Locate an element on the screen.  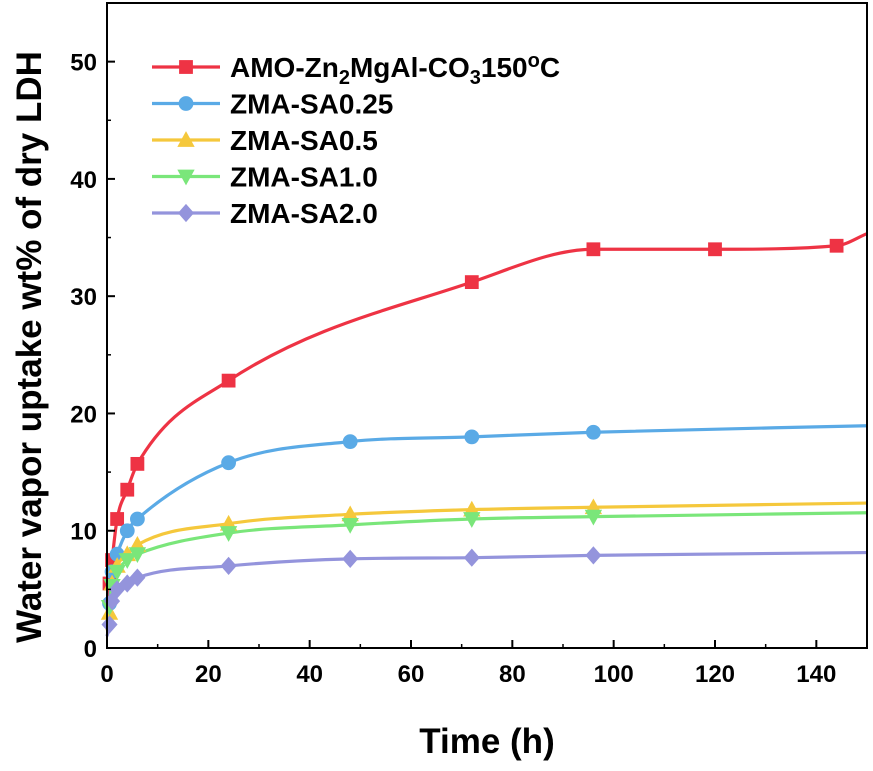
x-axis-label: Time (h) is located at coordinates (487, 741).